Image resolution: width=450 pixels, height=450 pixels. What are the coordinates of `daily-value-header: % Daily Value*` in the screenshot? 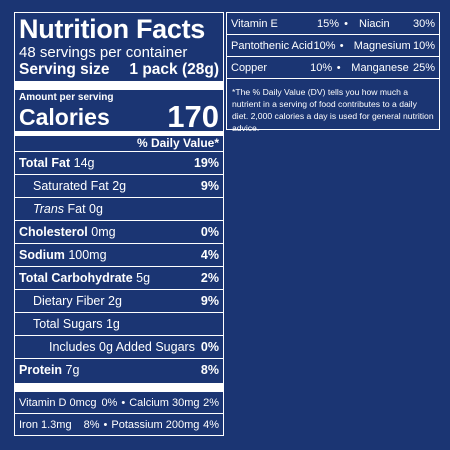 It's located at (119, 144).